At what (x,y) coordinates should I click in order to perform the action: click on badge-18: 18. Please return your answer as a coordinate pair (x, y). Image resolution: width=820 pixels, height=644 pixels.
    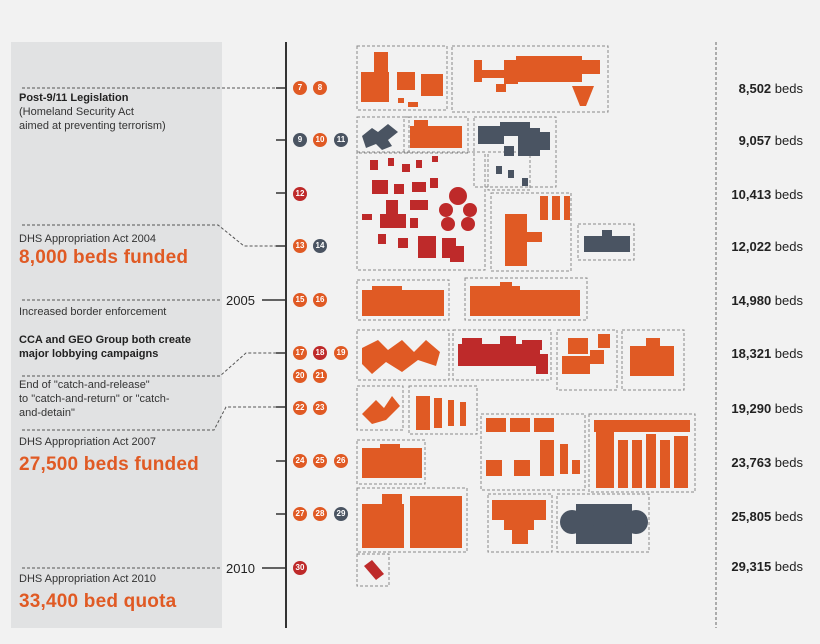
    Looking at the image, I should click on (320, 353).